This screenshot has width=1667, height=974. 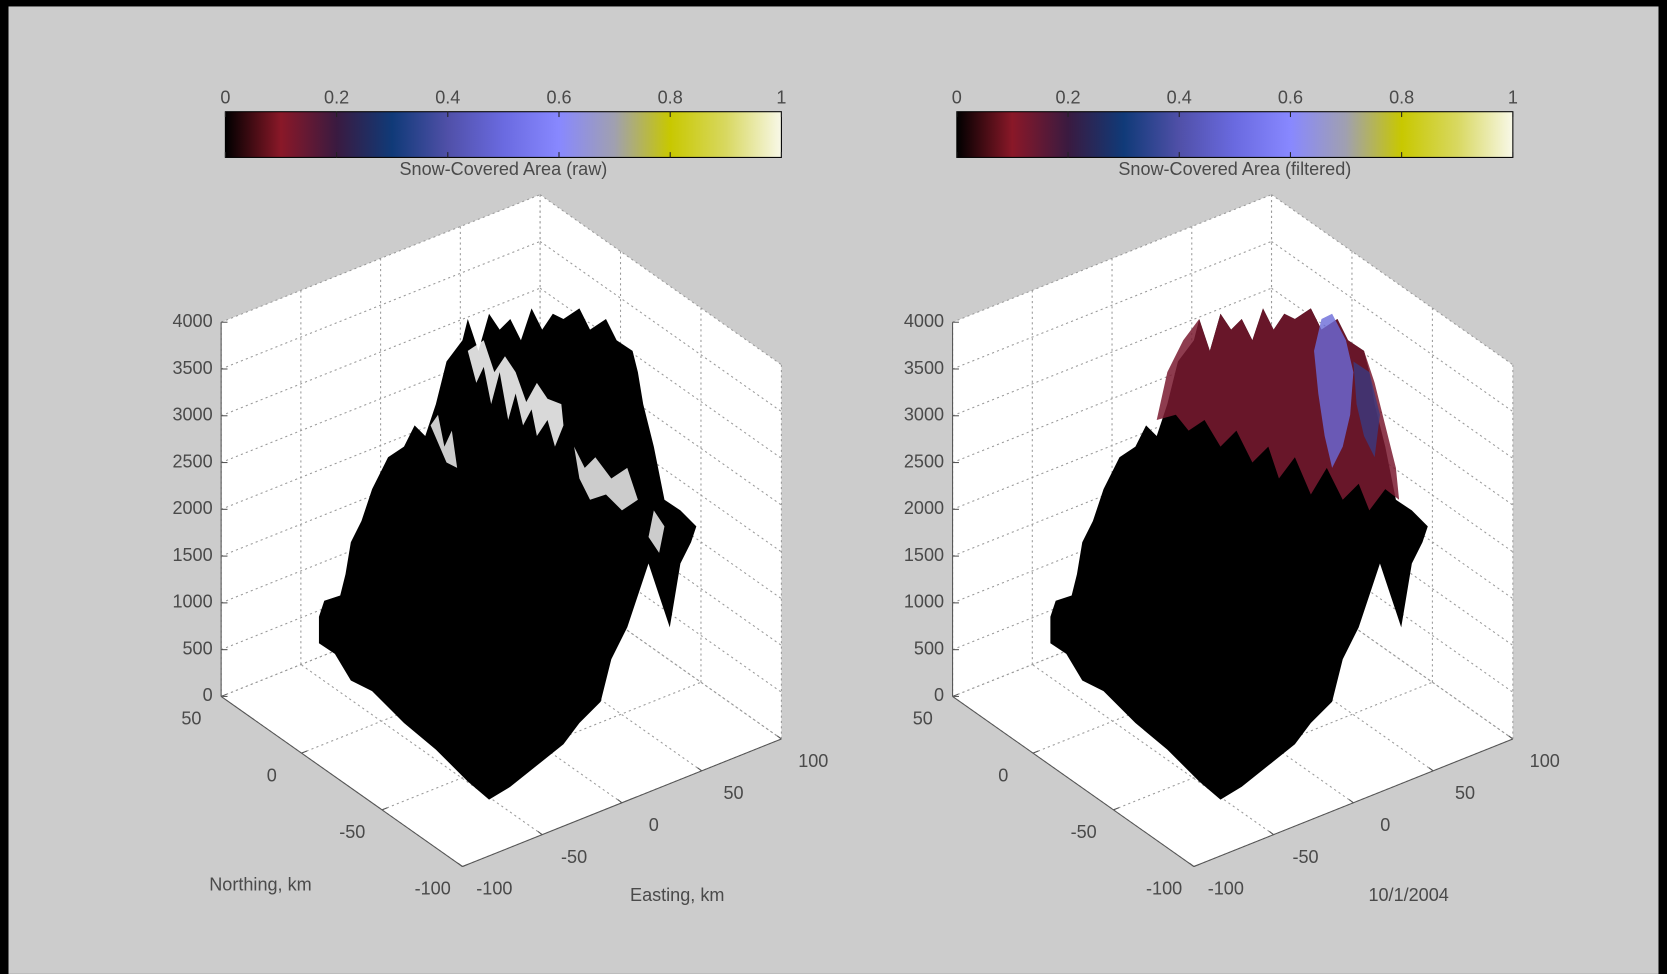 What do you see at coordinates (677, 895) in the screenshot?
I see `x-axis-label: Easting, km` at bounding box center [677, 895].